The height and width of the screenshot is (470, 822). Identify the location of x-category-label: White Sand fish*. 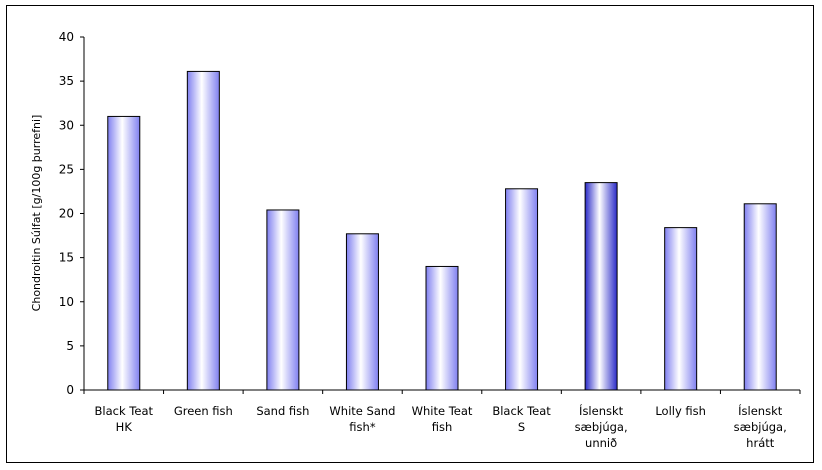
(362, 419).